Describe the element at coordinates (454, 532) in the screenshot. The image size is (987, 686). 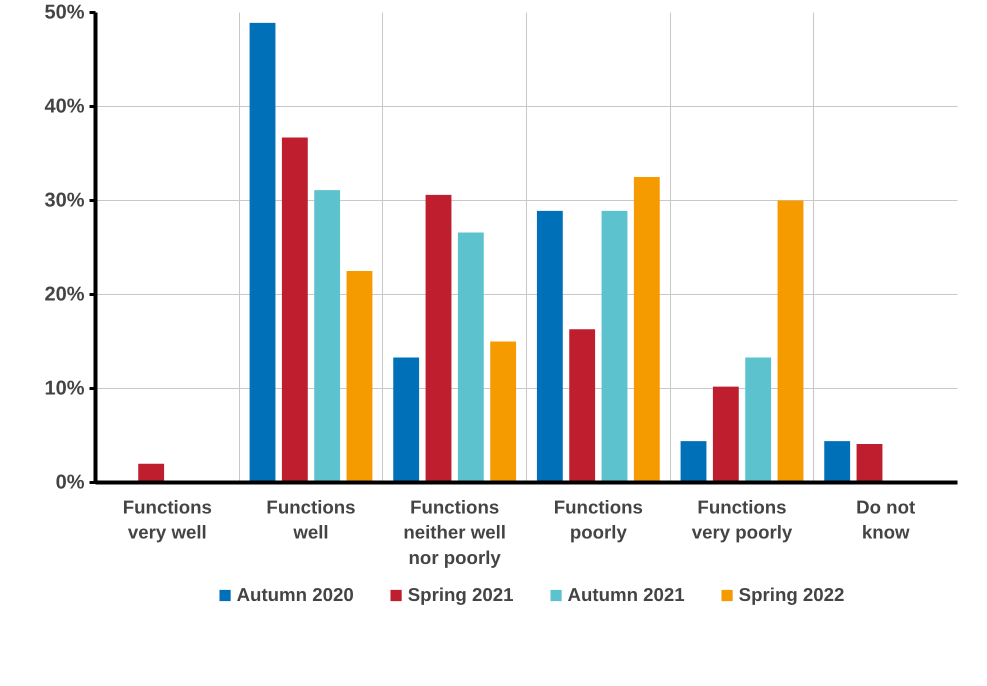
I see `x-tick-label: Functions neither well nor poorly` at that location.